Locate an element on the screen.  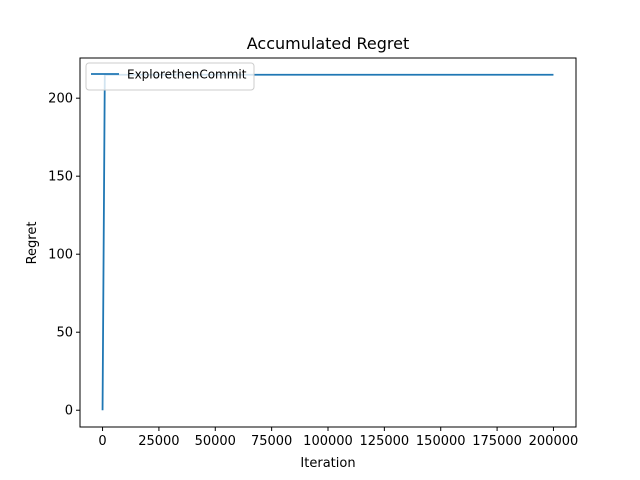
legend: ExplorethenCommit is located at coordinates (170, 76).